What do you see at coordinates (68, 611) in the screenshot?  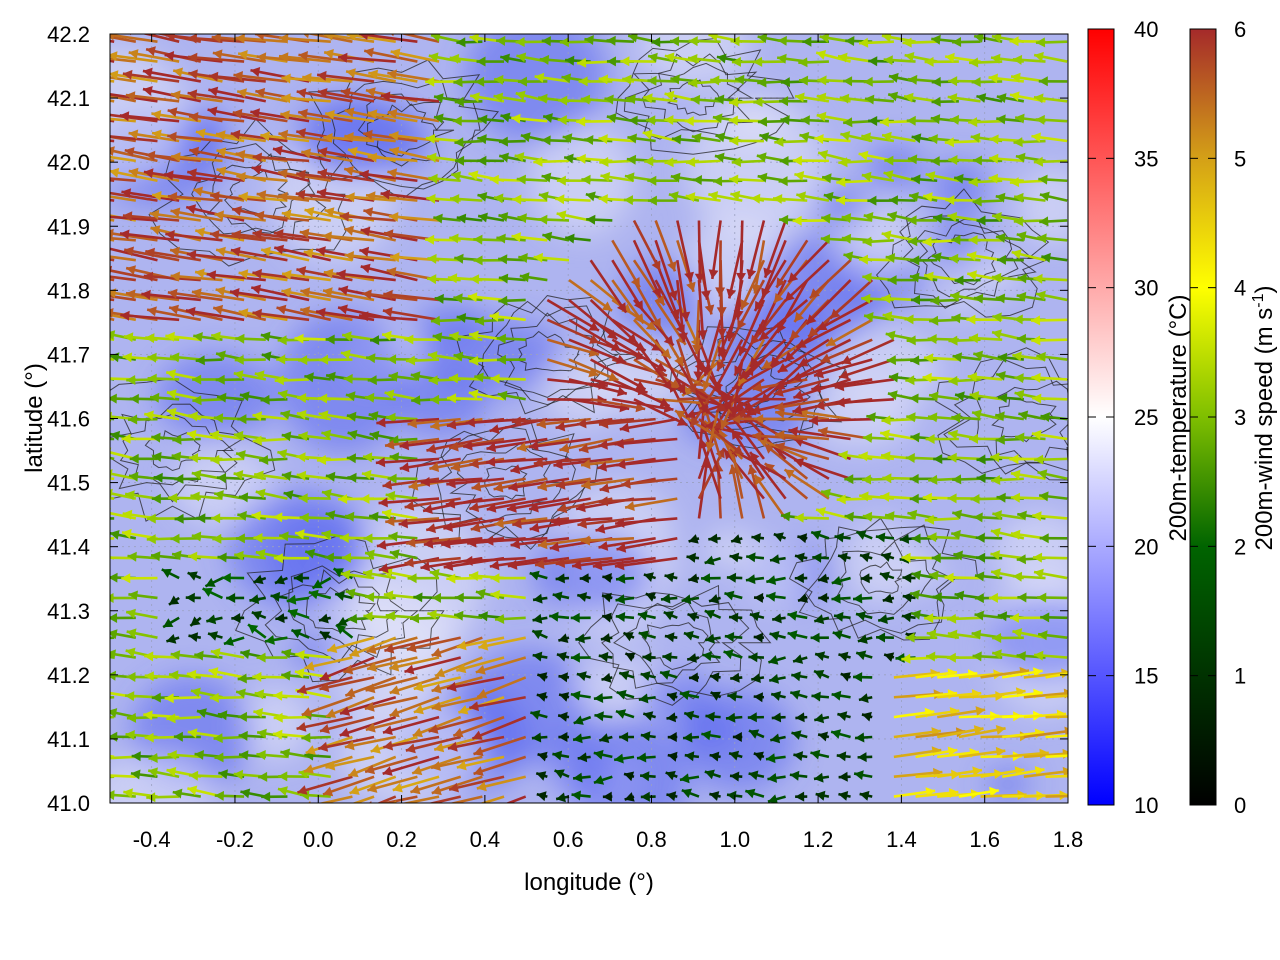 I see `y-tick-label: 41.3` at bounding box center [68, 611].